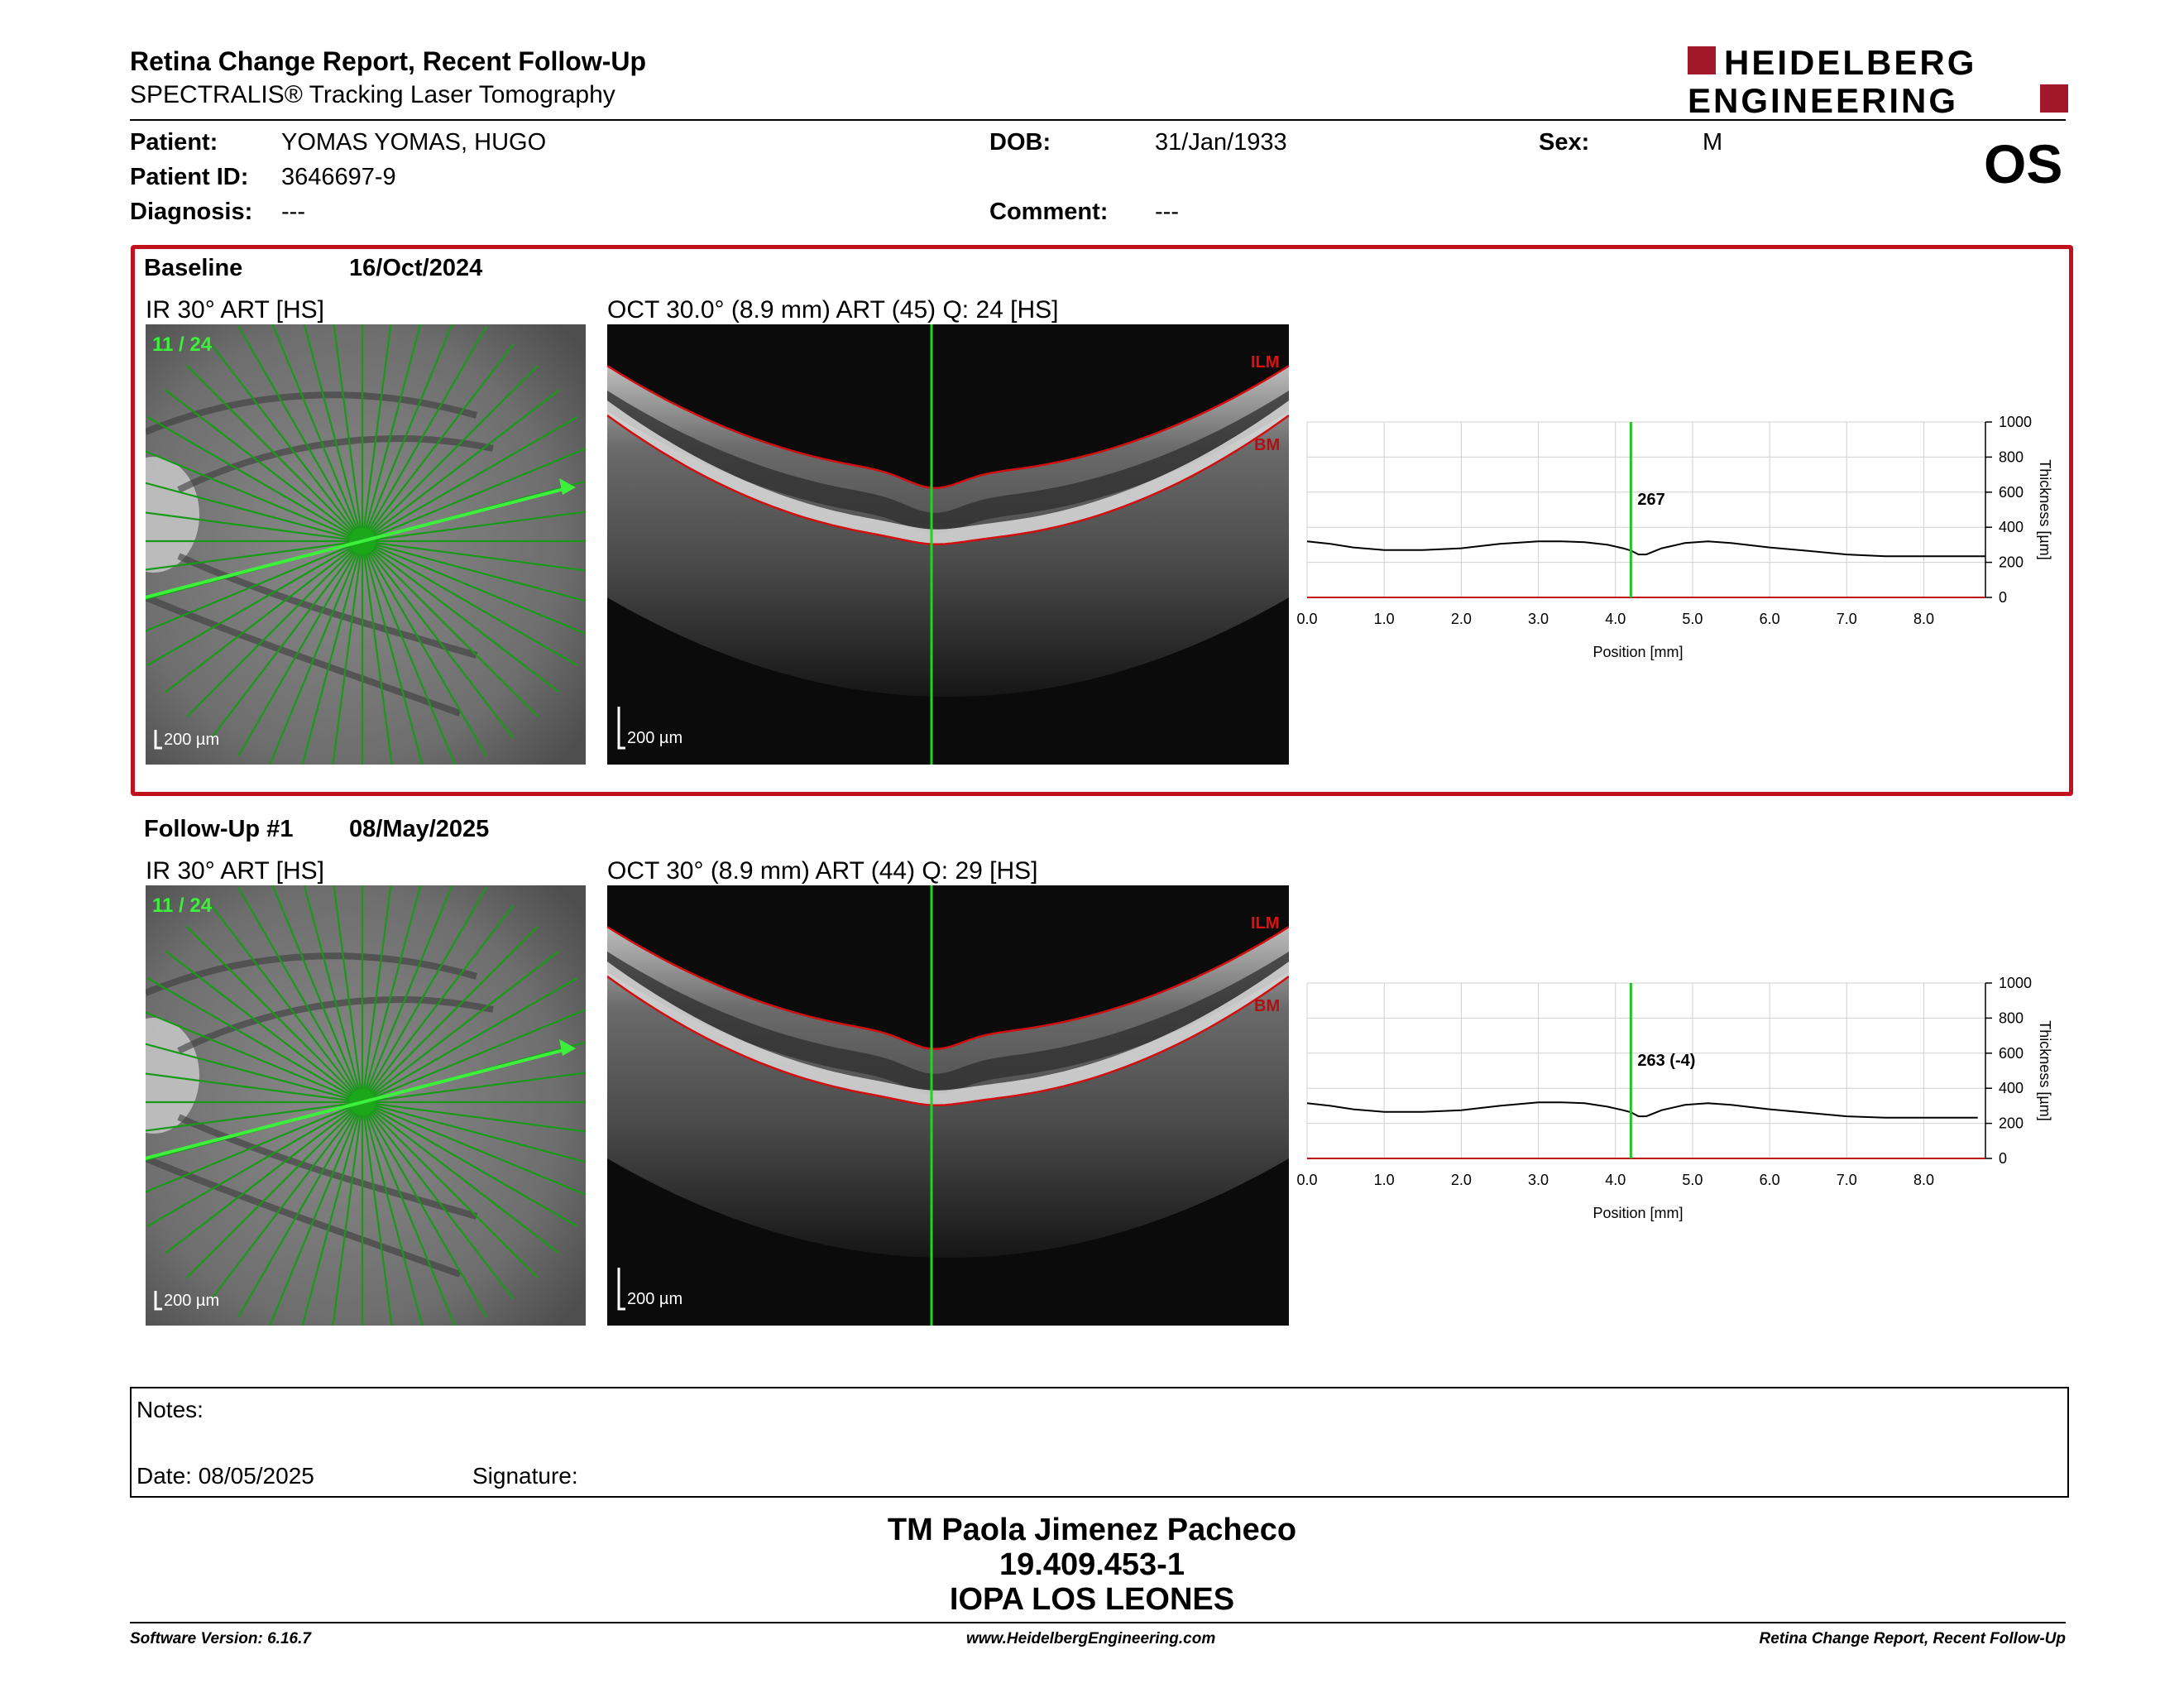  Describe the element at coordinates (1092, 1599) in the screenshot. I see `signer-place: IOPA LOS LEONES` at that location.